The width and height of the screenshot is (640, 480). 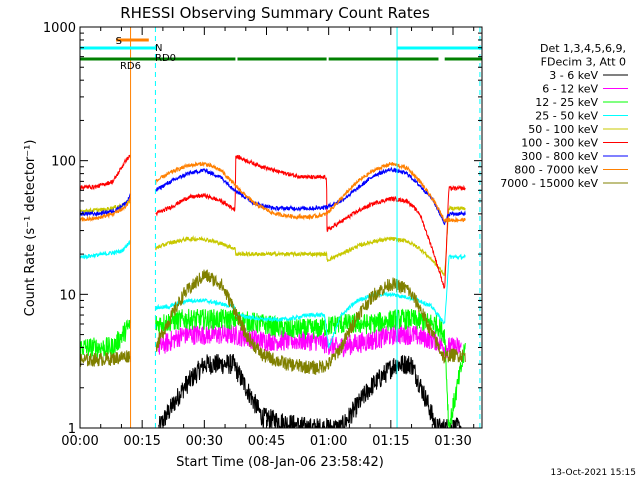 What do you see at coordinates (573, 75) in the screenshot?
I see `legend-label-0: 3 - 6 keV` at bounding box center [573, 75].